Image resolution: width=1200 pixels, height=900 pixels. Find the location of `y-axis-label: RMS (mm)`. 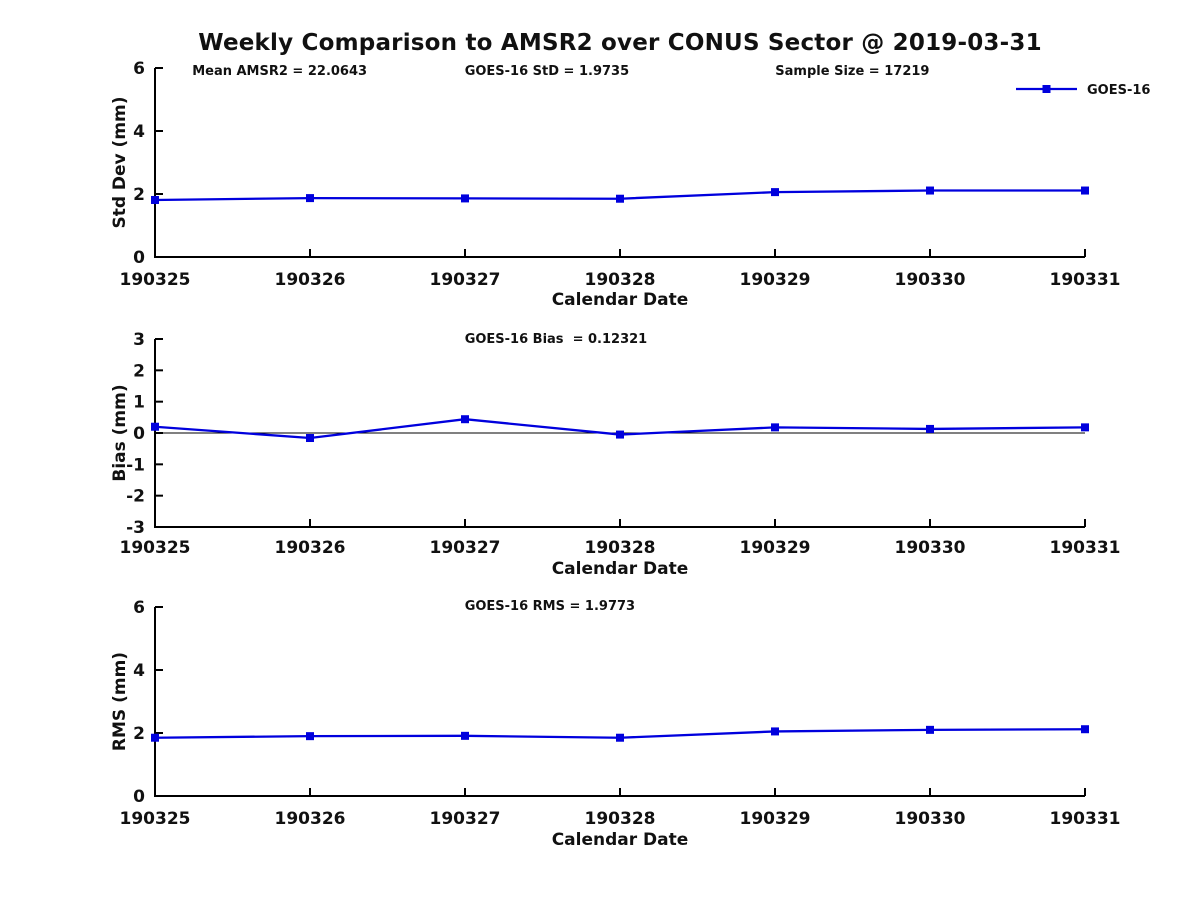

y-axis-label: RMS (mm) is located at coordinates (120, 701).